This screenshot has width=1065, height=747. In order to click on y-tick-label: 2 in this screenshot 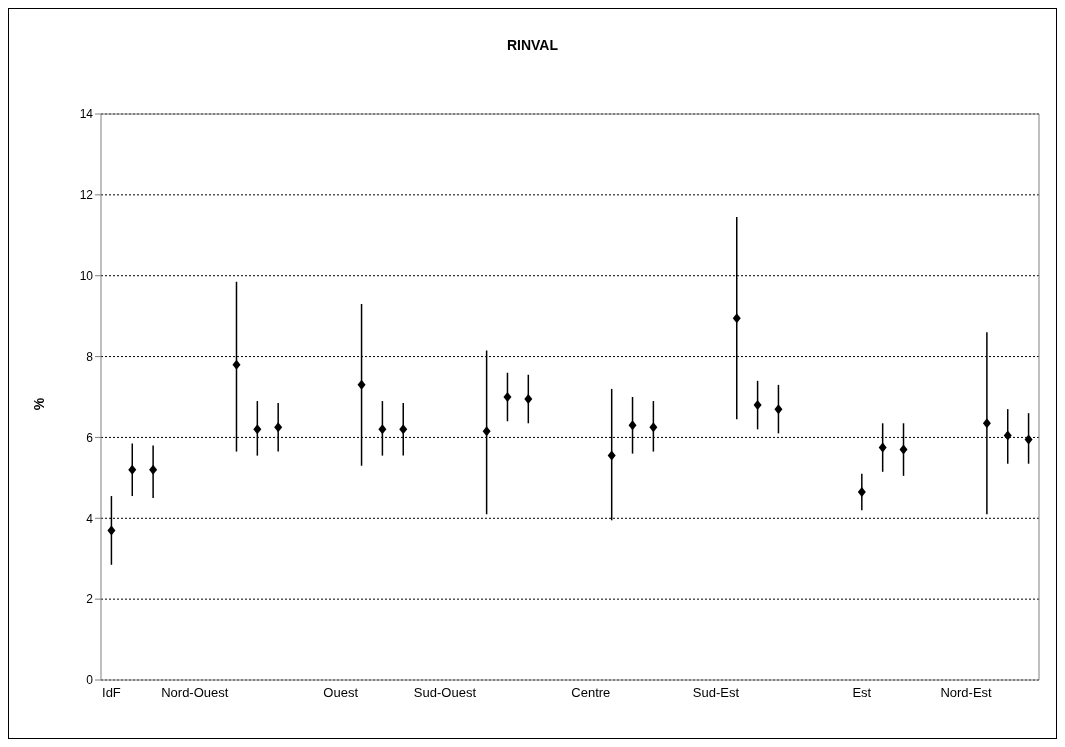, I will do `click(90, 599)`.